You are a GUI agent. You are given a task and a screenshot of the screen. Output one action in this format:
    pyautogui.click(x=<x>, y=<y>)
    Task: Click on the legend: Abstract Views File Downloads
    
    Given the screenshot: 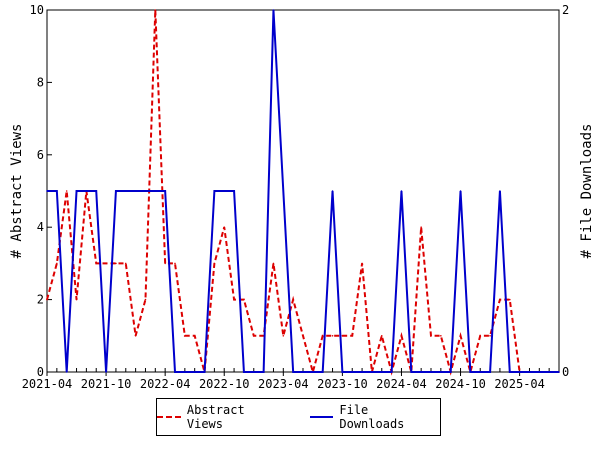 What is the action you would take?
    pyautogui.click(x=298, y=417)
    